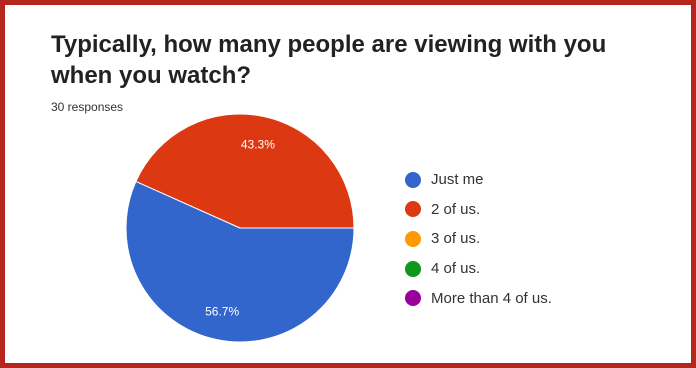 This screenshot has width=696, height=368. I want to click on legend-item: 4 of us., so click(478, 269).